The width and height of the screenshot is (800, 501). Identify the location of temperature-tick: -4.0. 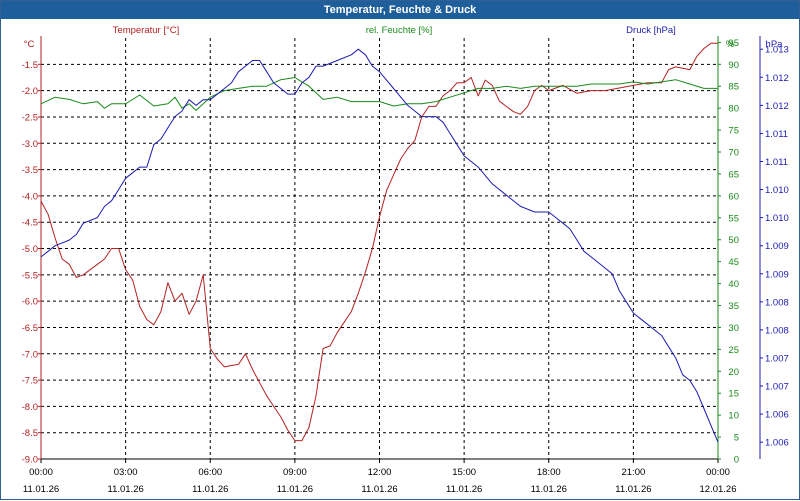
(30, 196).